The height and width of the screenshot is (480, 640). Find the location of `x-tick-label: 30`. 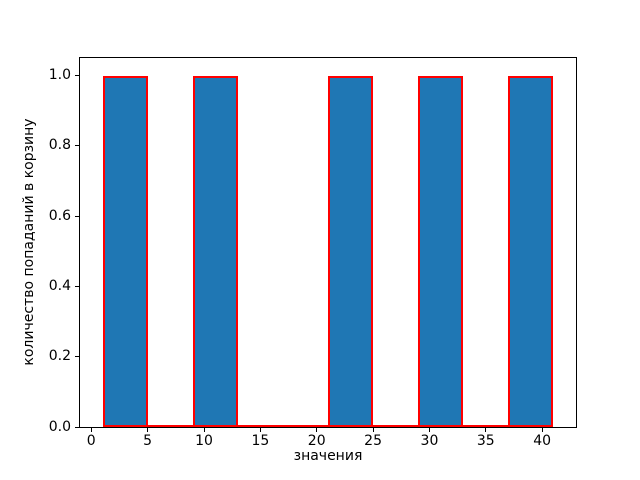

x-tick-label: 30 is located at coordinates (429, 441).